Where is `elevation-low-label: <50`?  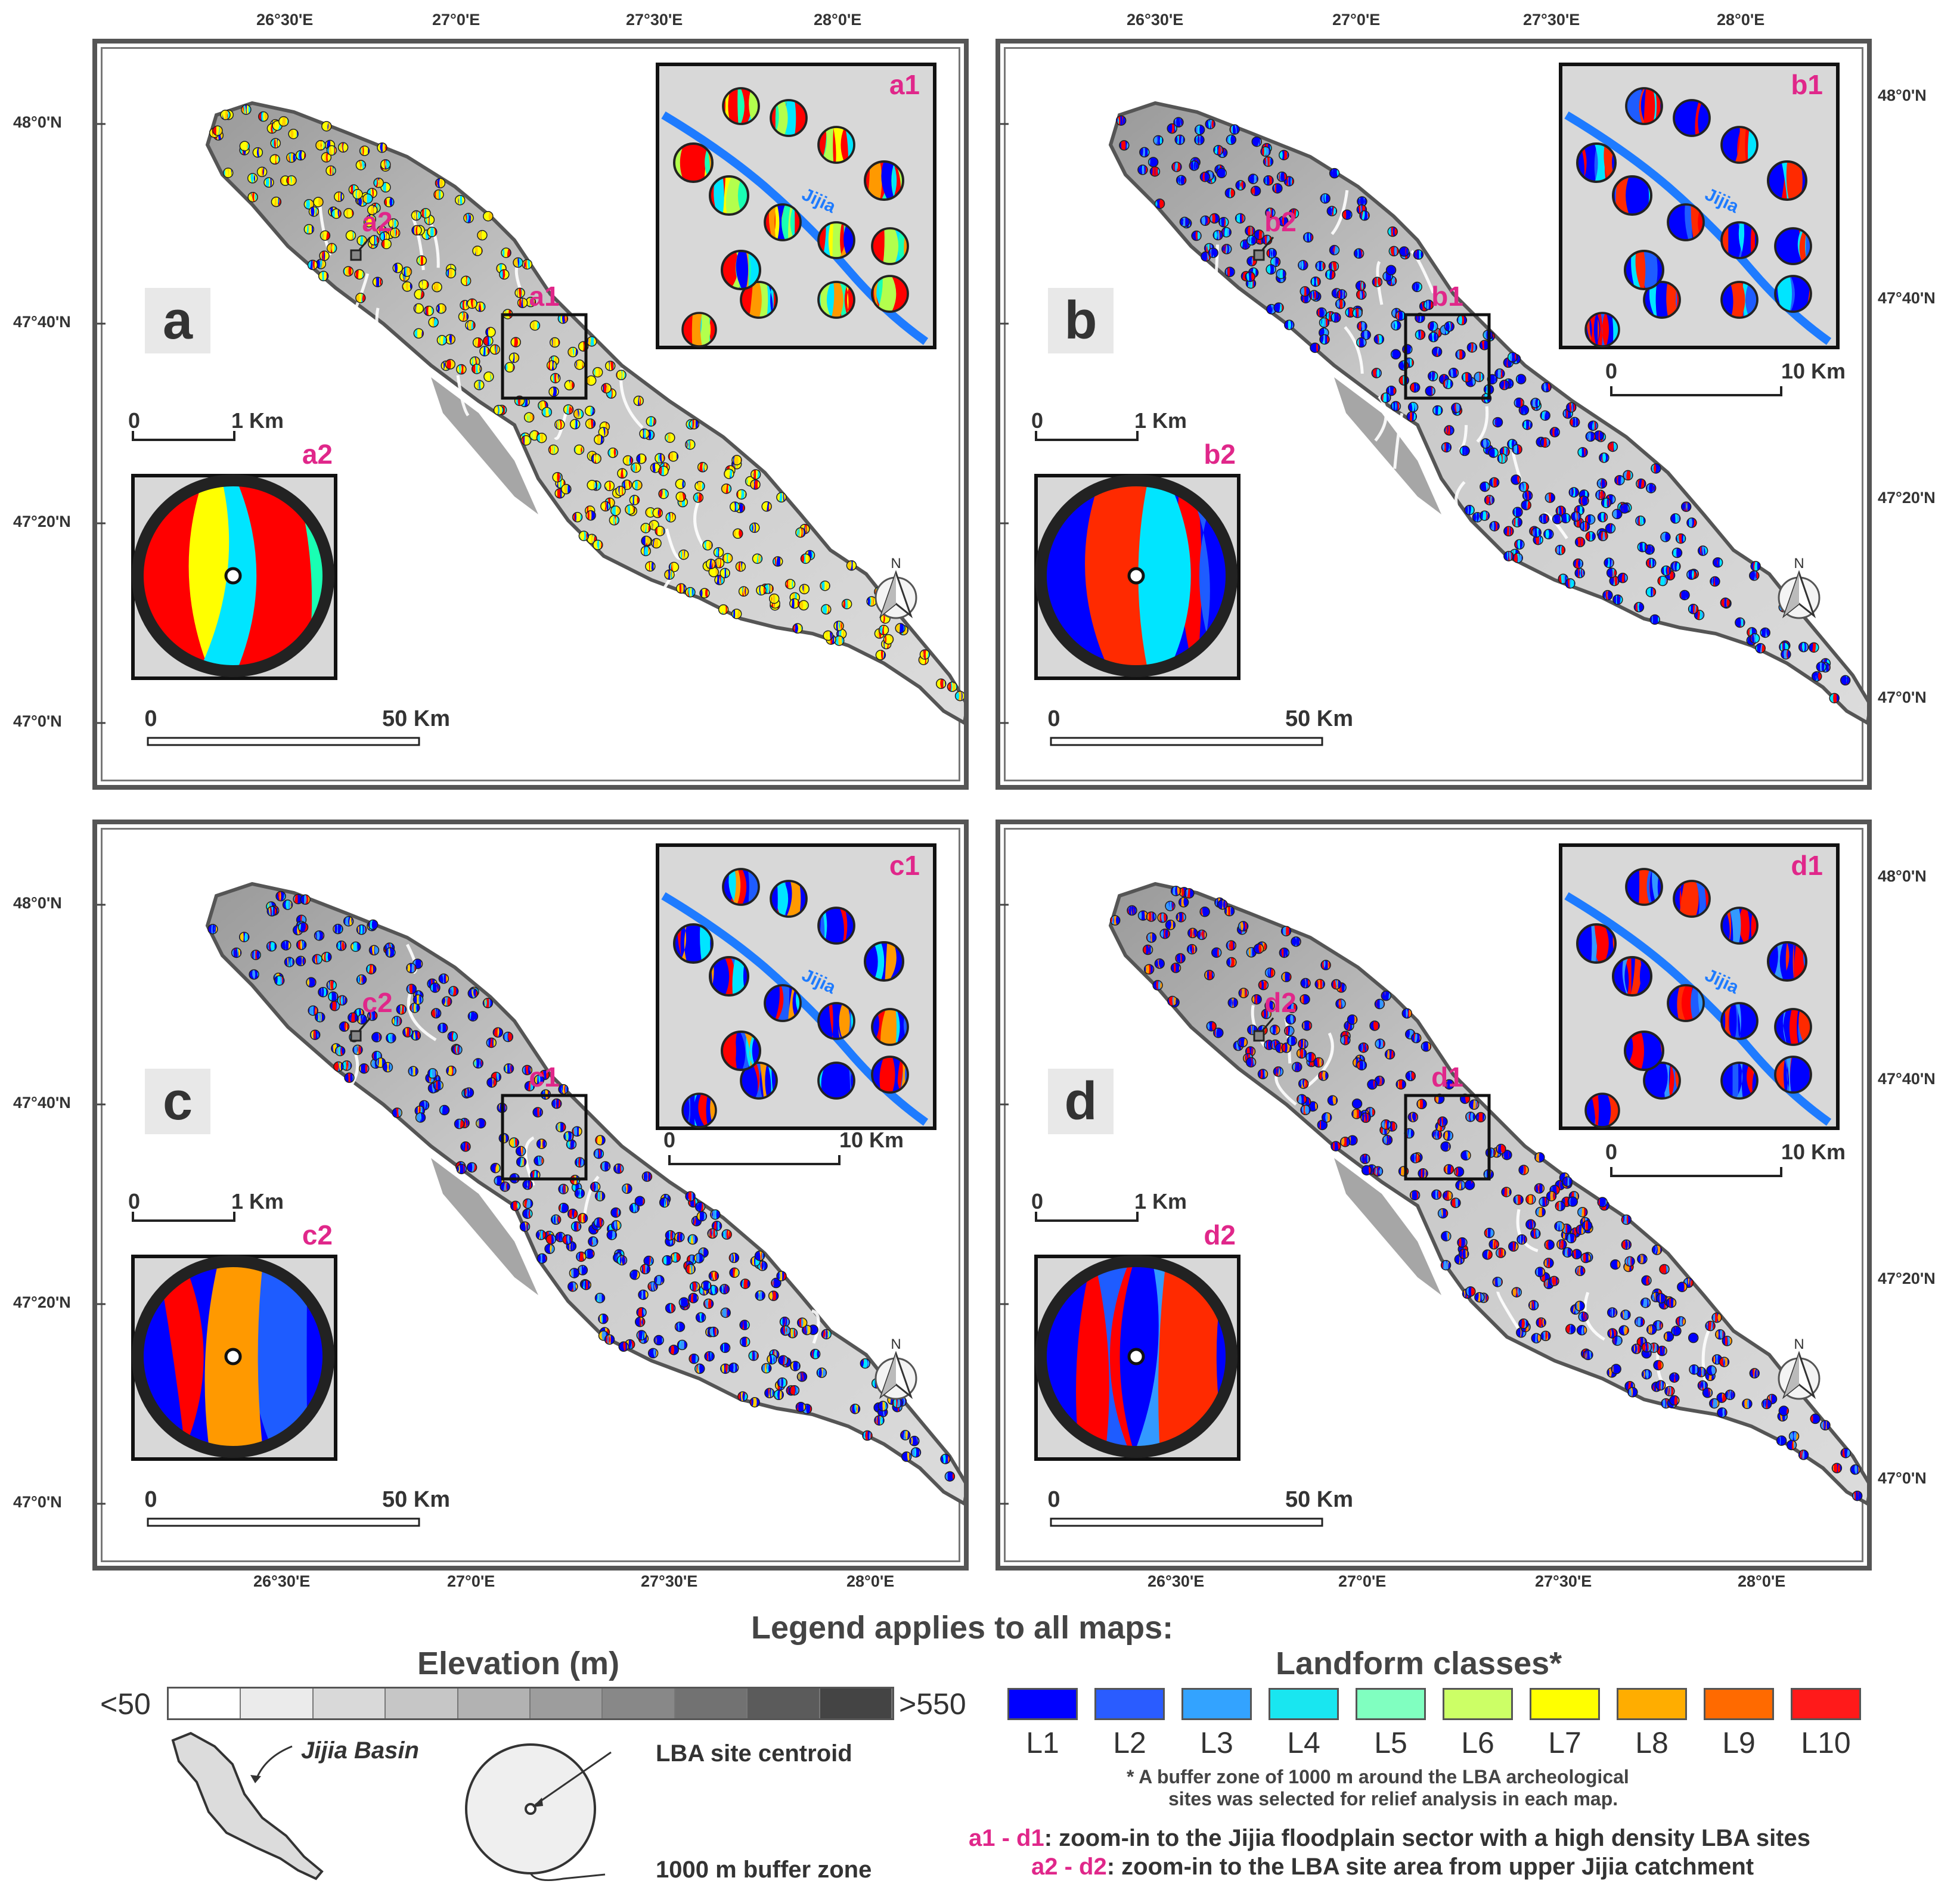
elevation-low-label: <50 is located at coordinates (125, 1704).